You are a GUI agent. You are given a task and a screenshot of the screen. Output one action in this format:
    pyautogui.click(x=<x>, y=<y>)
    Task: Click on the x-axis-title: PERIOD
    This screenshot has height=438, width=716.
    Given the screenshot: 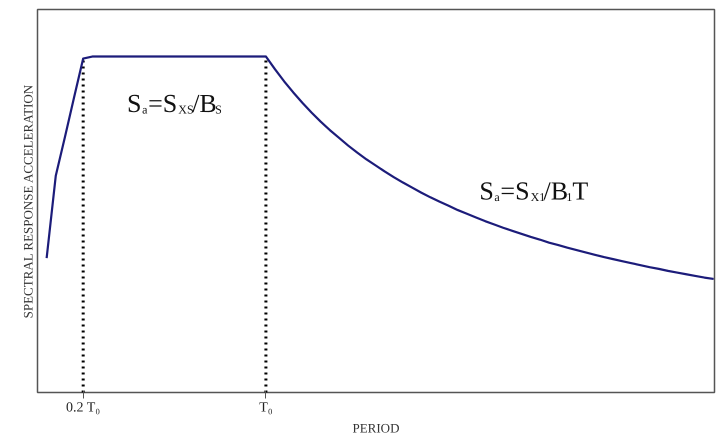 What is the action you would take?
    pyautogui.click(x=376, y=428)
    